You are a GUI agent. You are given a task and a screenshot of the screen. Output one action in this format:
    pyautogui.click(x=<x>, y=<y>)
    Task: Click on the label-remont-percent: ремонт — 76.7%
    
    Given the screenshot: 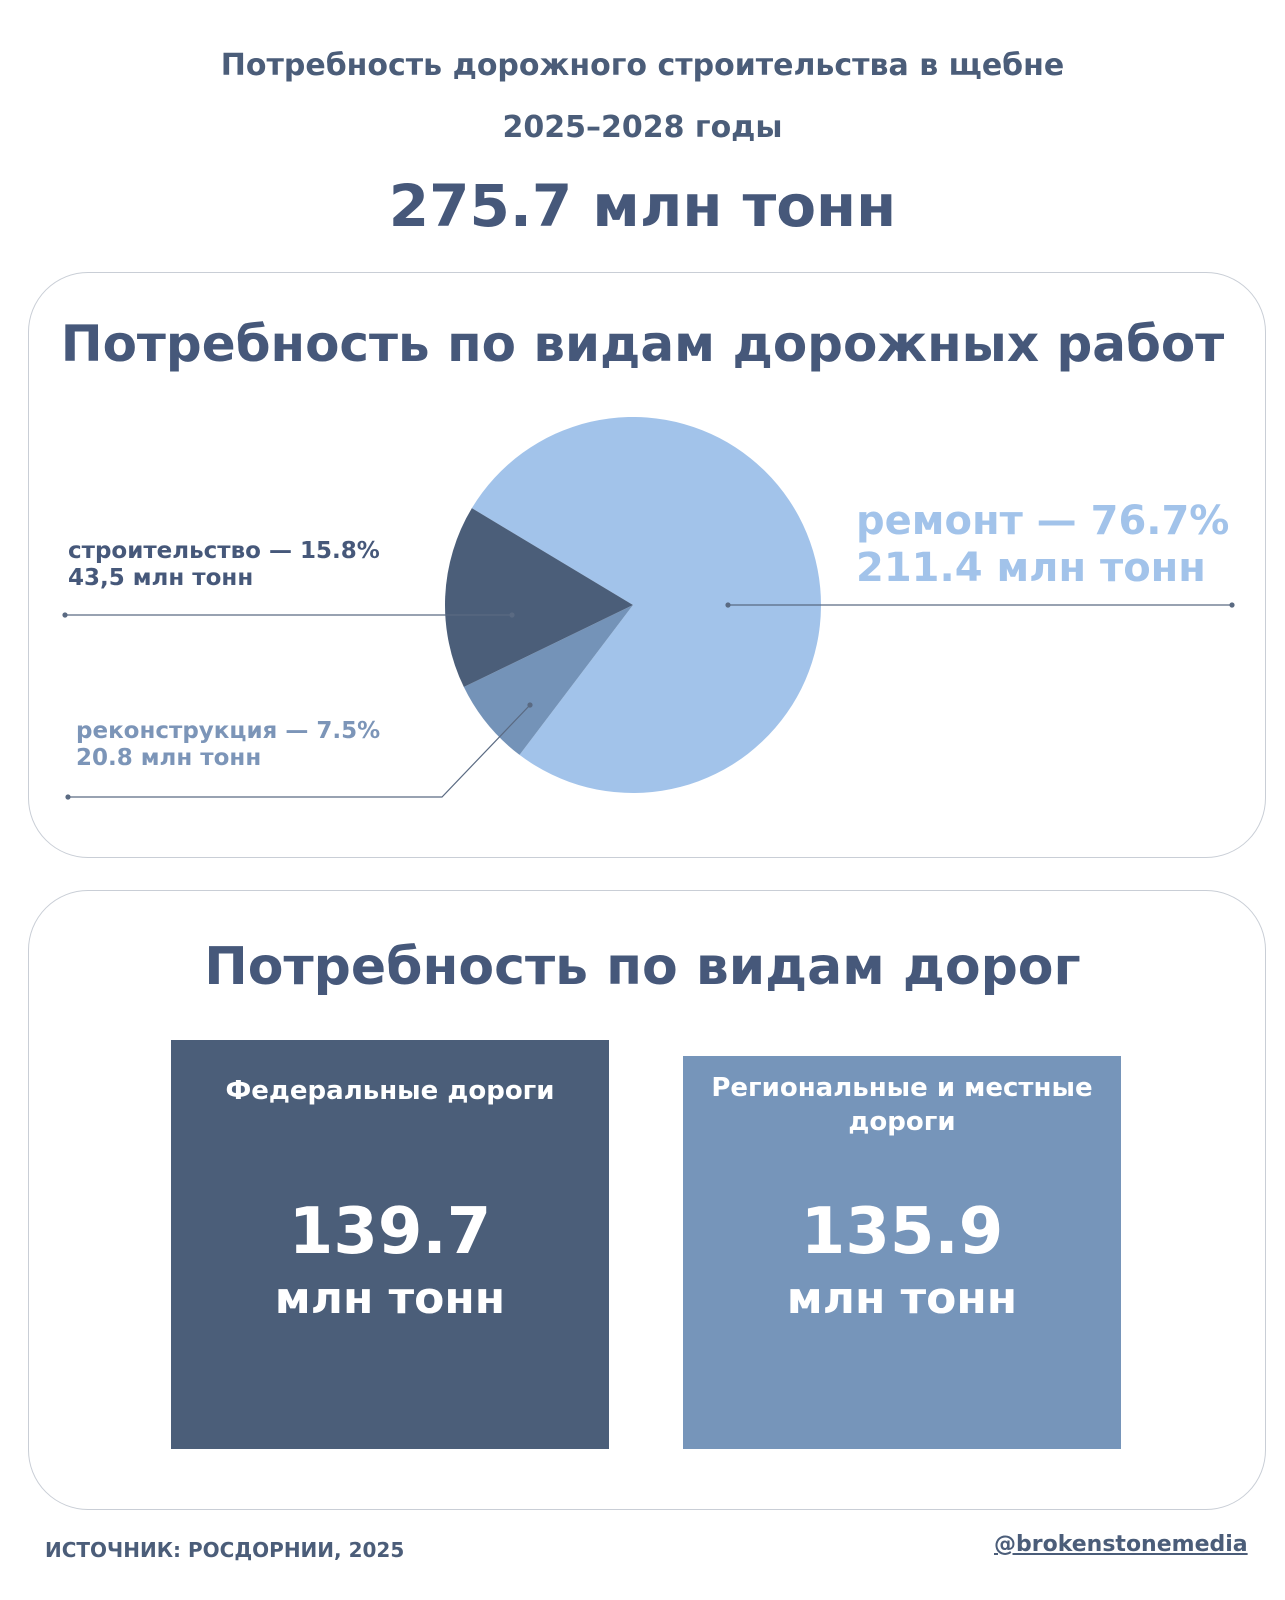 What is the action you would take?
    pyautogui.click(x=1043, y=521)
    